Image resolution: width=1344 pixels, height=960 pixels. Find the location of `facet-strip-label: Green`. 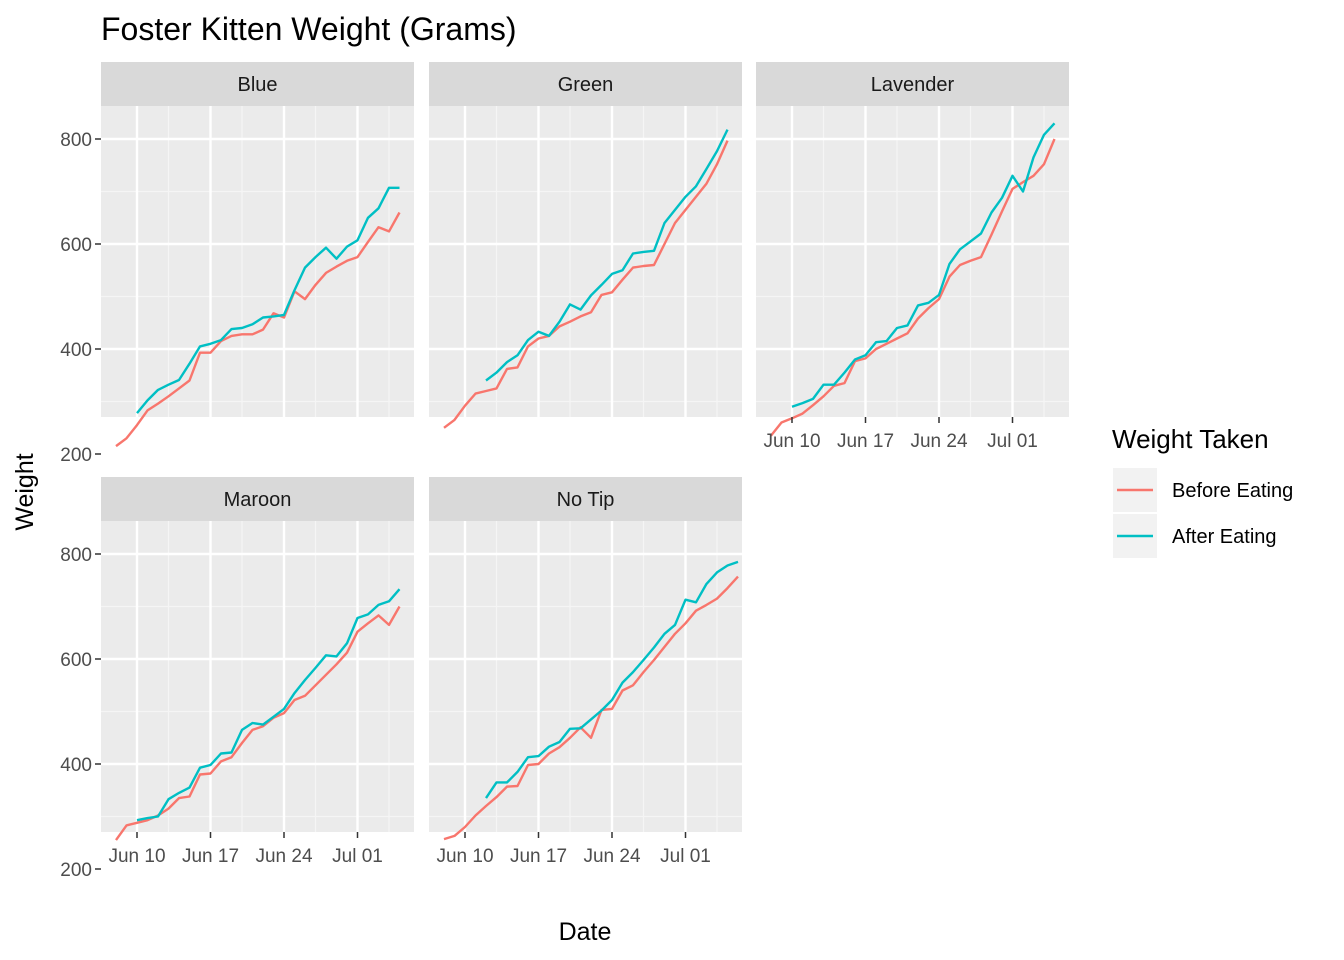

facet-strip-label: Green is located at coordinates (586, 85).